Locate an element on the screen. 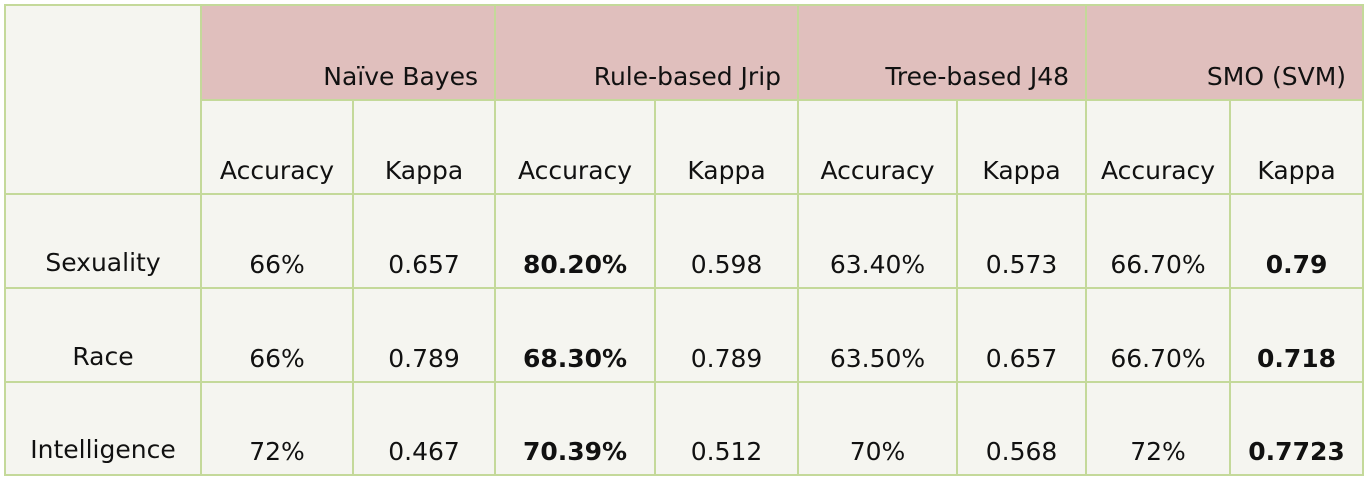  cell-value: 70.39% is located at coordinates (575, 451).